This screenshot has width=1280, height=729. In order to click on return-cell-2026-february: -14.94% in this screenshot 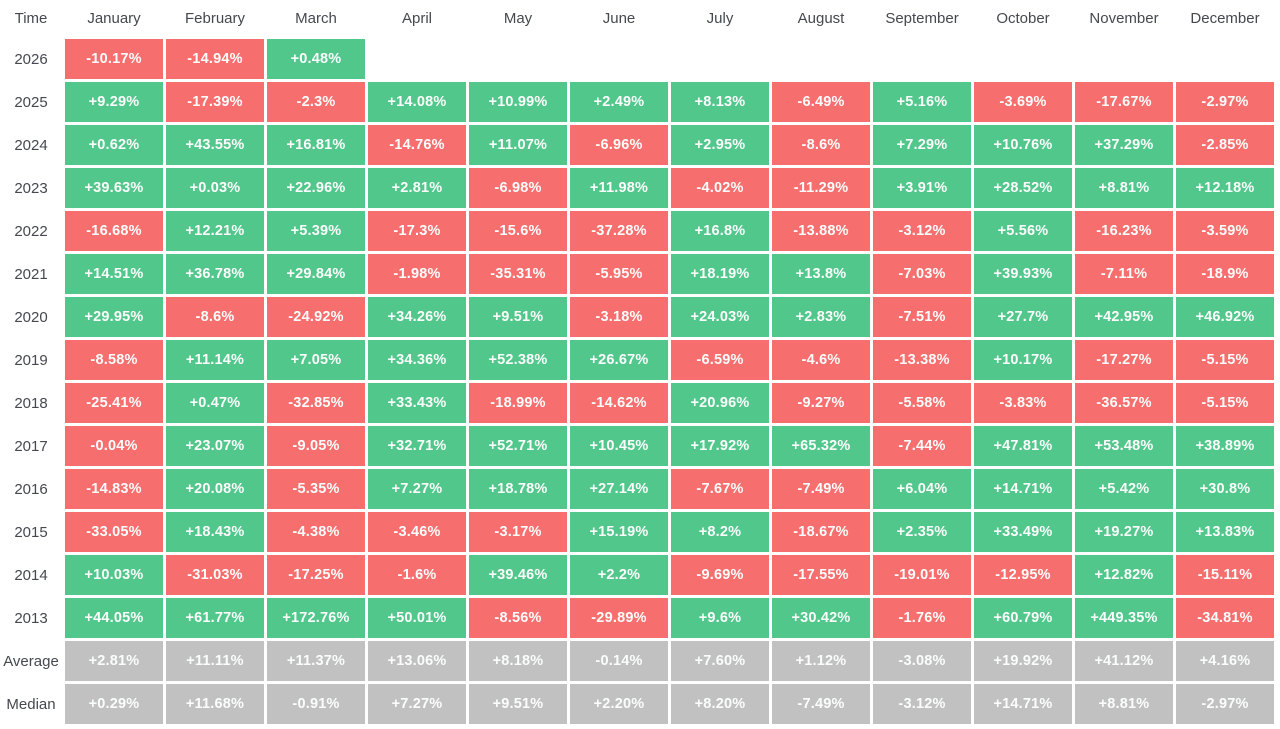, I will do `click(215, 59)`.